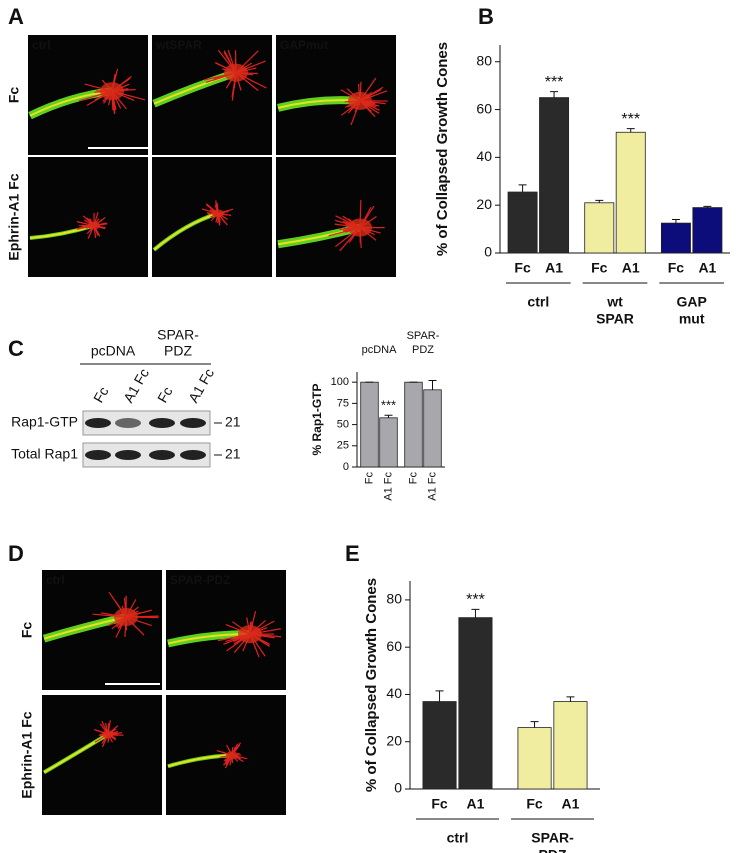  What do you see at coordinates (55, 580) in the screenshot?
I see `column-label: ctrl` at bounding box center [55, 580].